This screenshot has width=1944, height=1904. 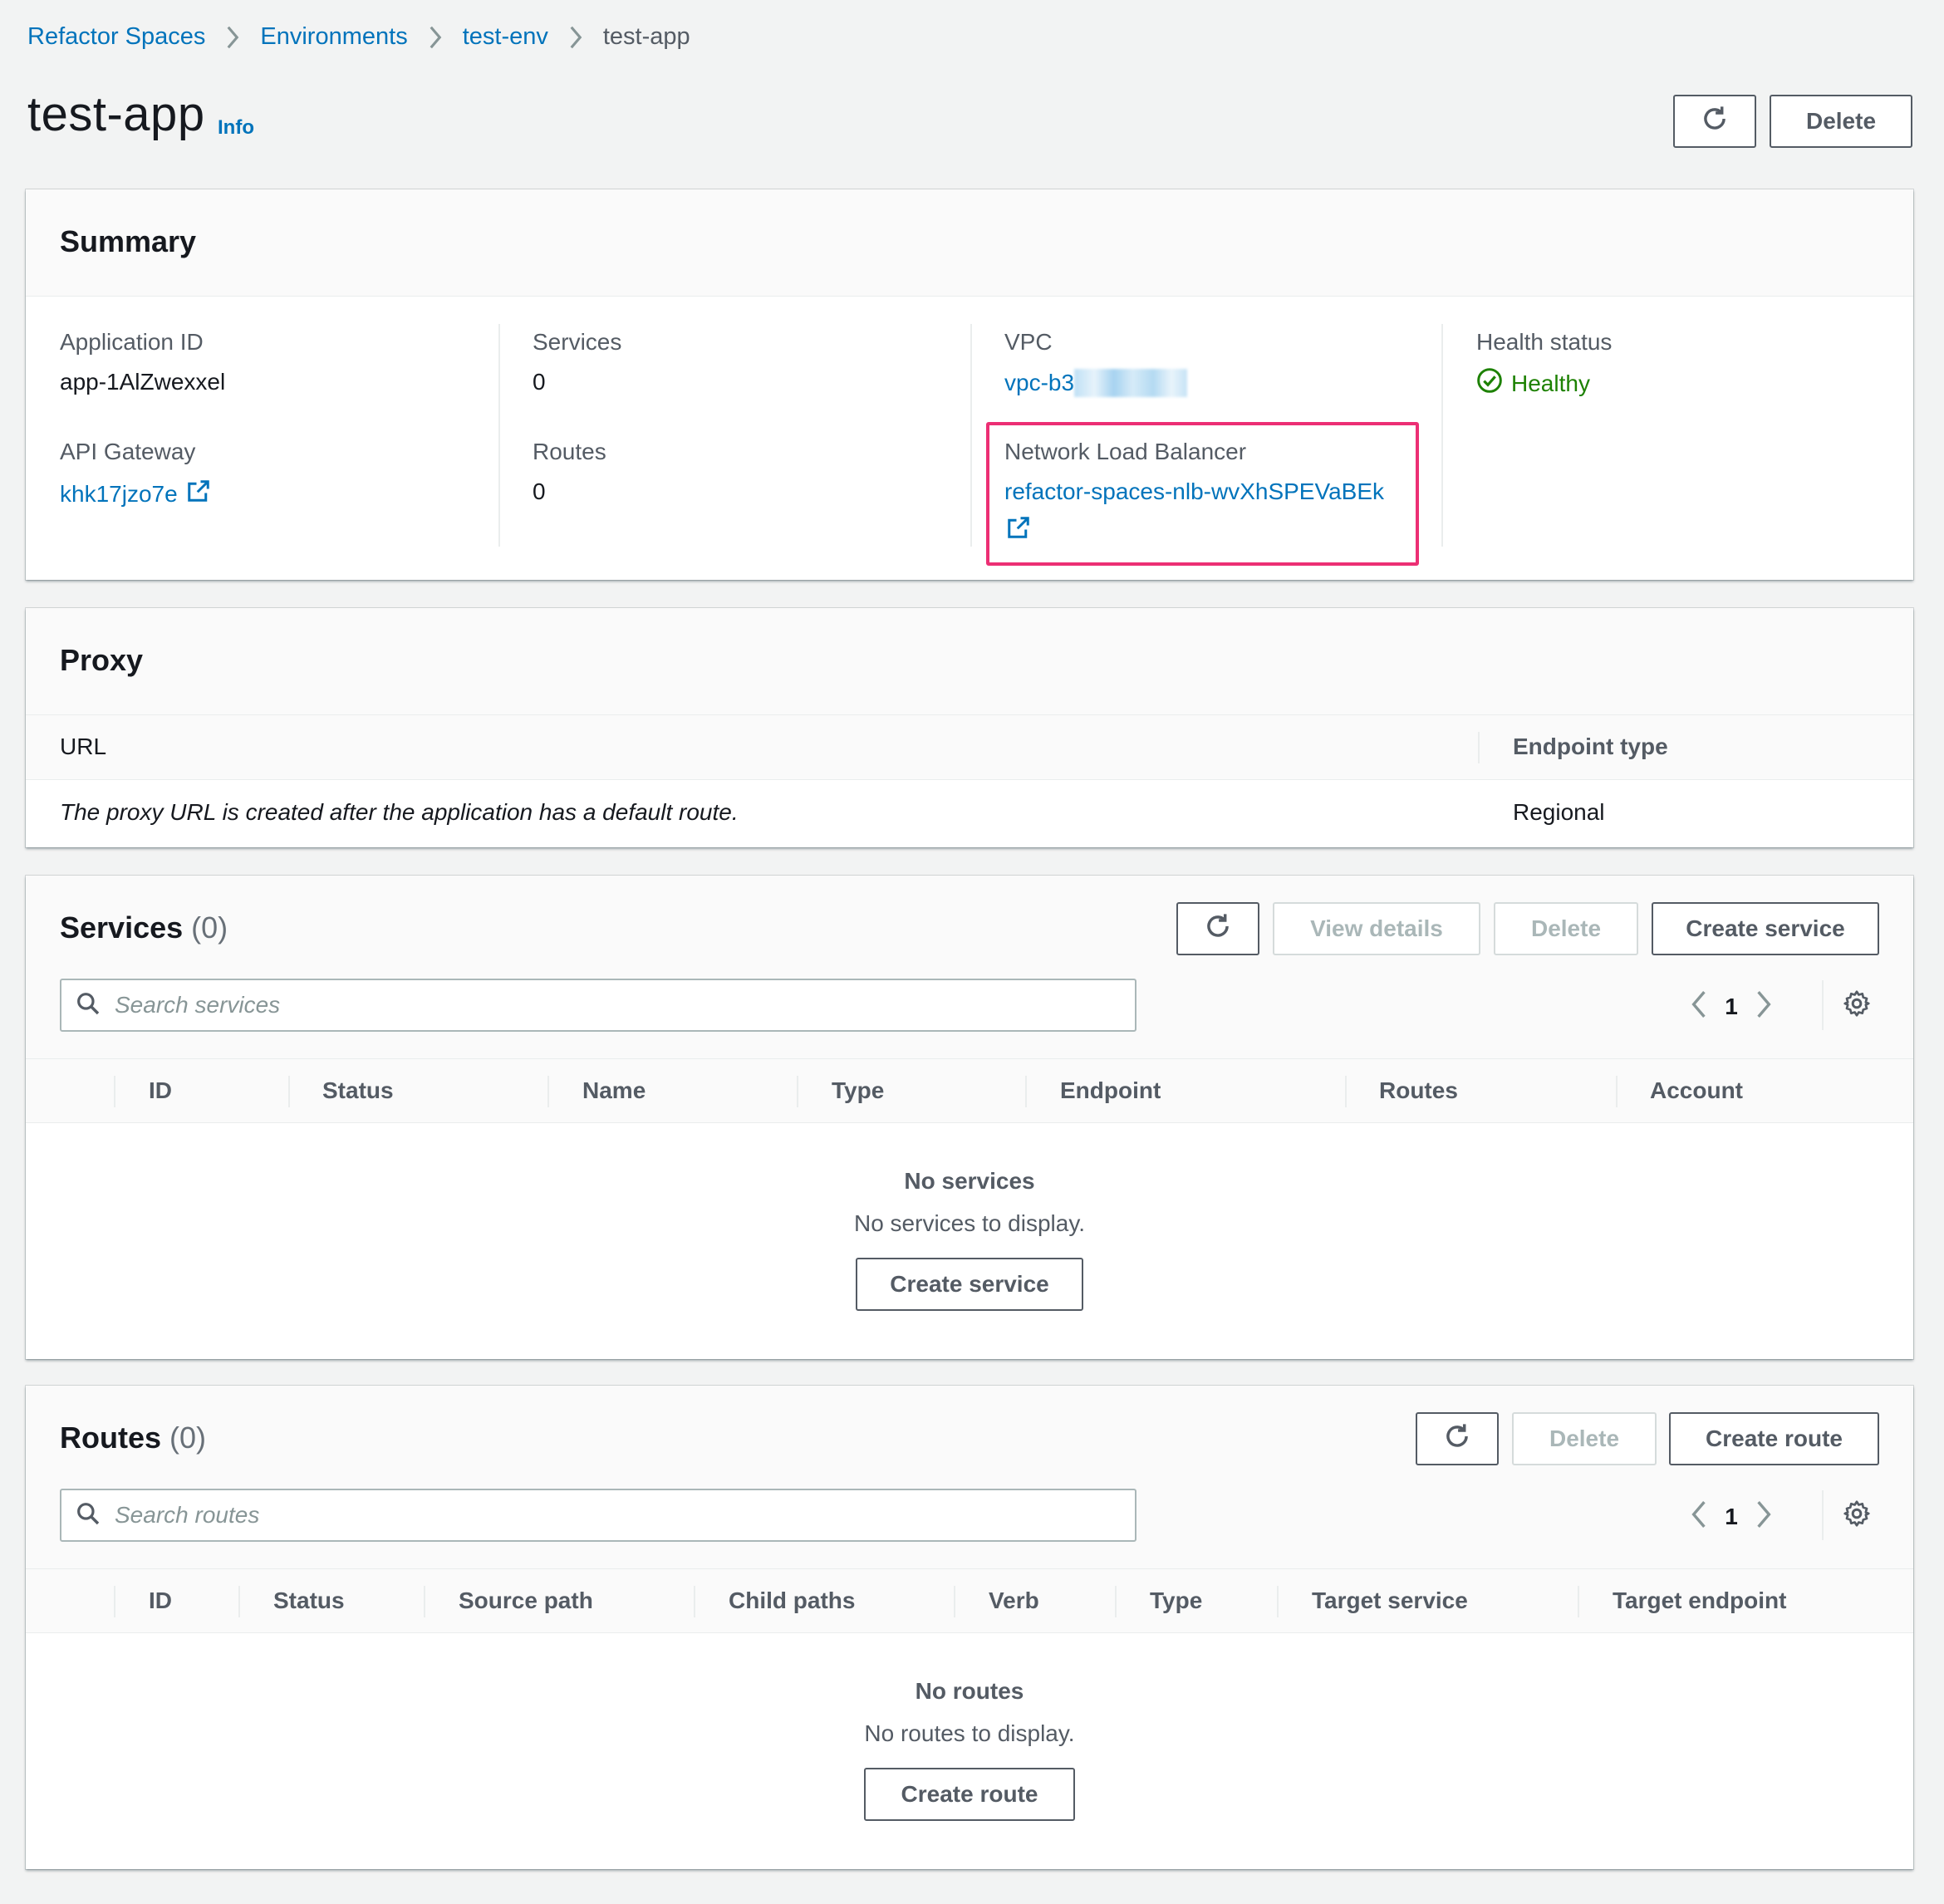 I want to click on services-value: 0, so click(x=539, y=382).